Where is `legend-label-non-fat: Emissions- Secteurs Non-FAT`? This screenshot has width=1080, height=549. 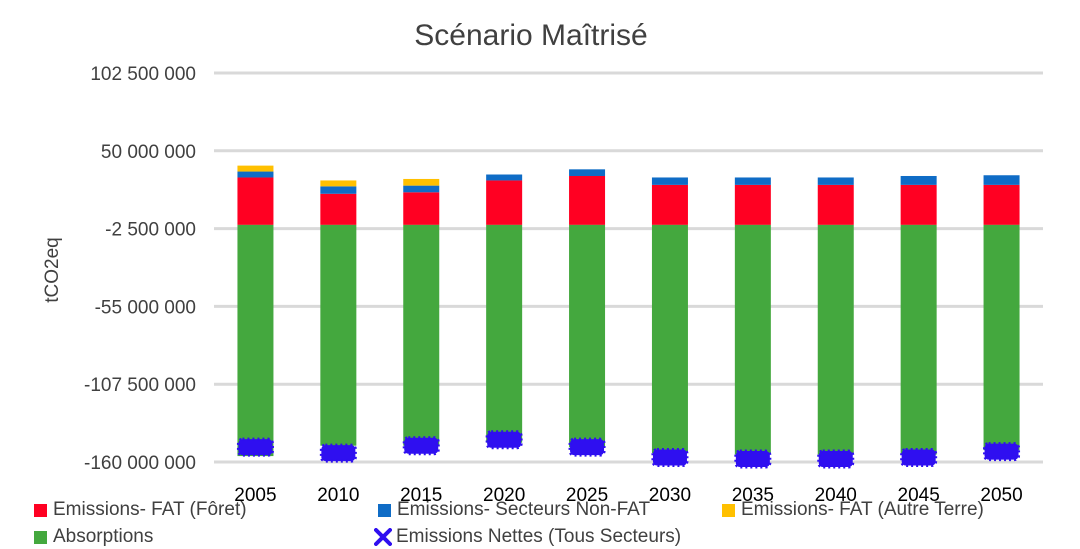 legend-label-non-fat: Emissions- Secteurs Non-FAT is located at coordinates (524, 509).